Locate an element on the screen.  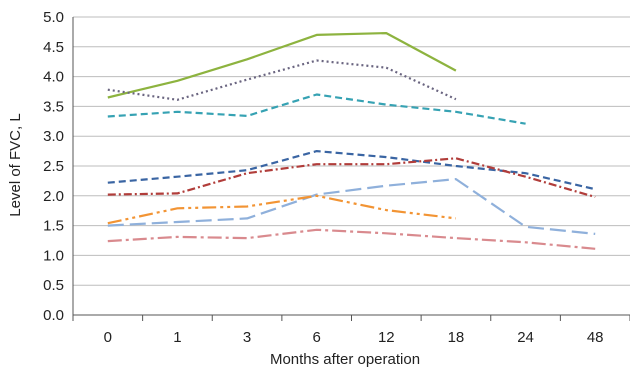
x-tick-label: 18 is located at coordinates (456, 337).